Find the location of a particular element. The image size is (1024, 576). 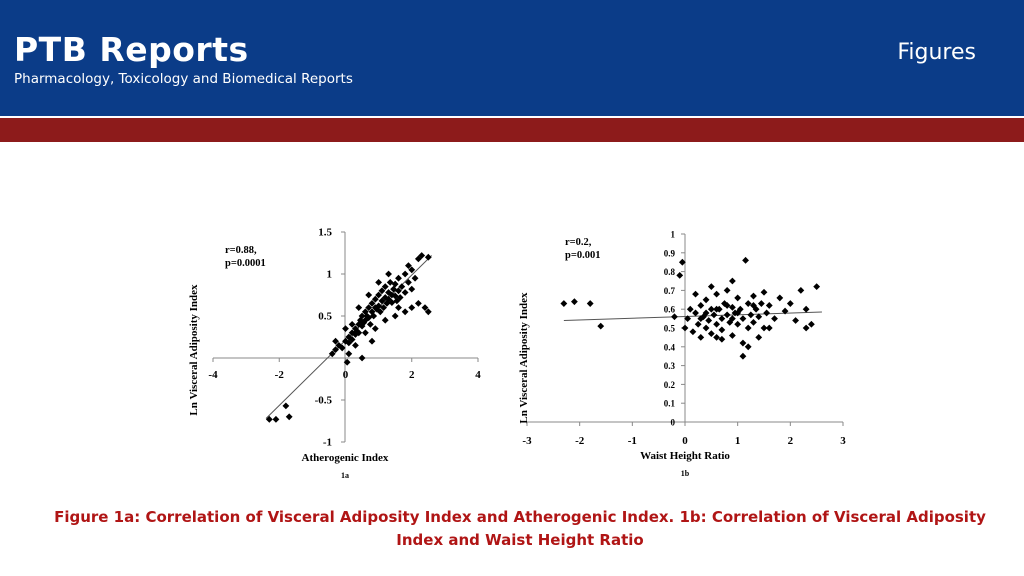

x-axis-label: Atherogenic Index is located at coordinates (345, 458).